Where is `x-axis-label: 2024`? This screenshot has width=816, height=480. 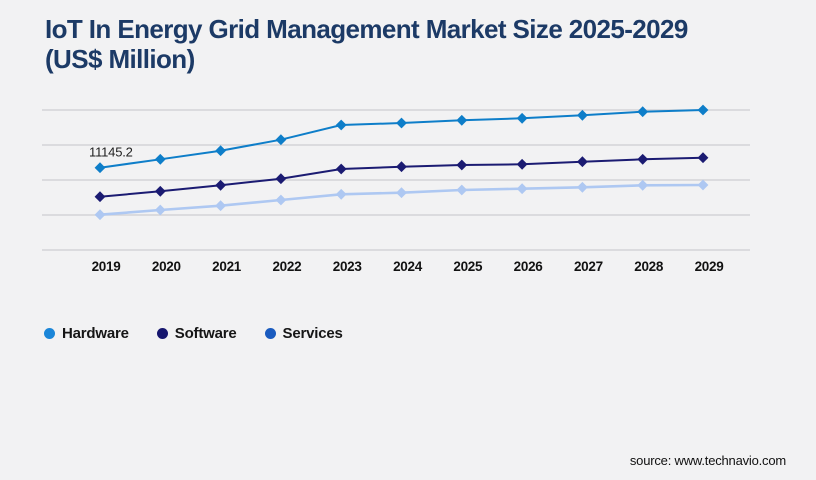
x-axis-label: 2024 is located at coordinates (408, 266).